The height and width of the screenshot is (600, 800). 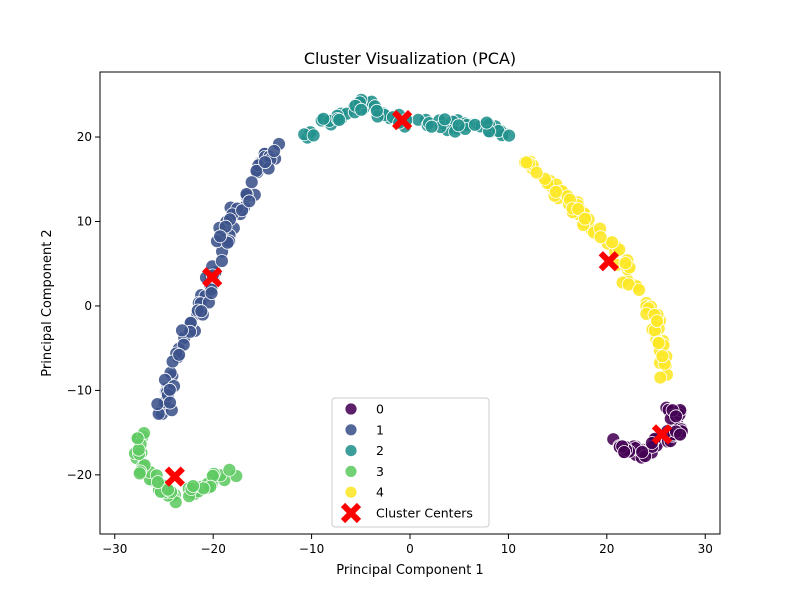 I want to click on x-tick-label: 30, so click(x=705, y=549).